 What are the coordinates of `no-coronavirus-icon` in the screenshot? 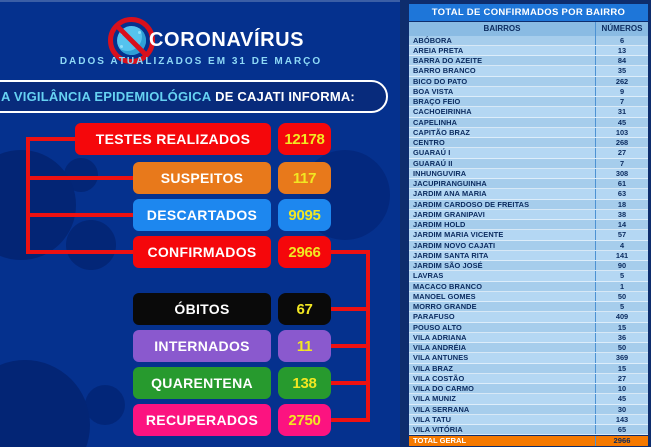 It's located at (131, 40).